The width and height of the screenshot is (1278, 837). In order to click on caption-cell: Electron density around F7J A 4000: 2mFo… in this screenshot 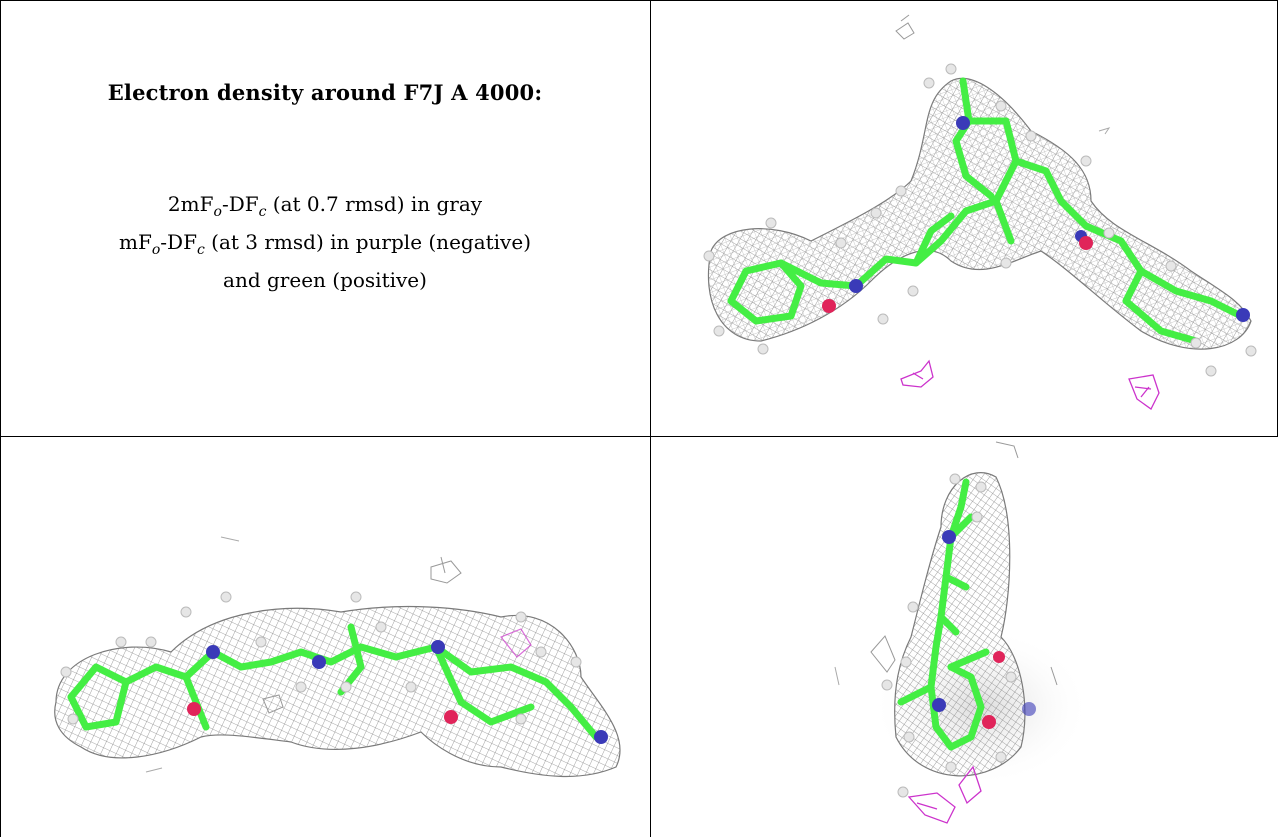, I will do `click(325, 187)`.